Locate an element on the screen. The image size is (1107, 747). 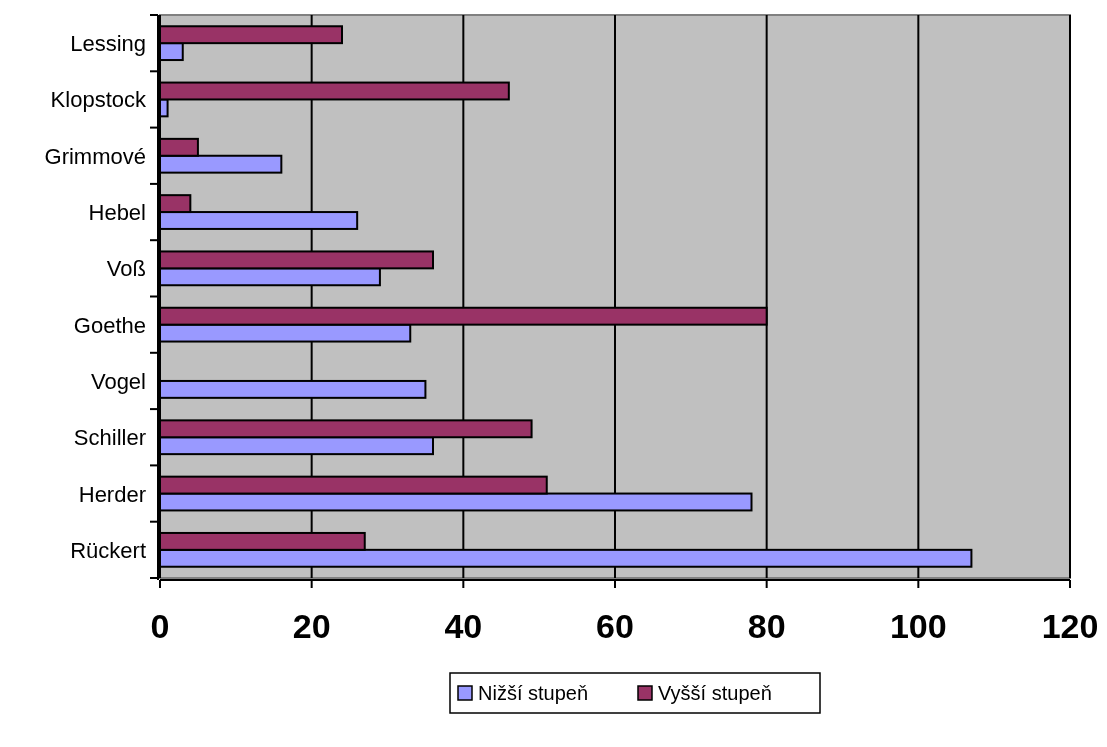
y-tick-label: Lessing is located at coordinates (108, 44).